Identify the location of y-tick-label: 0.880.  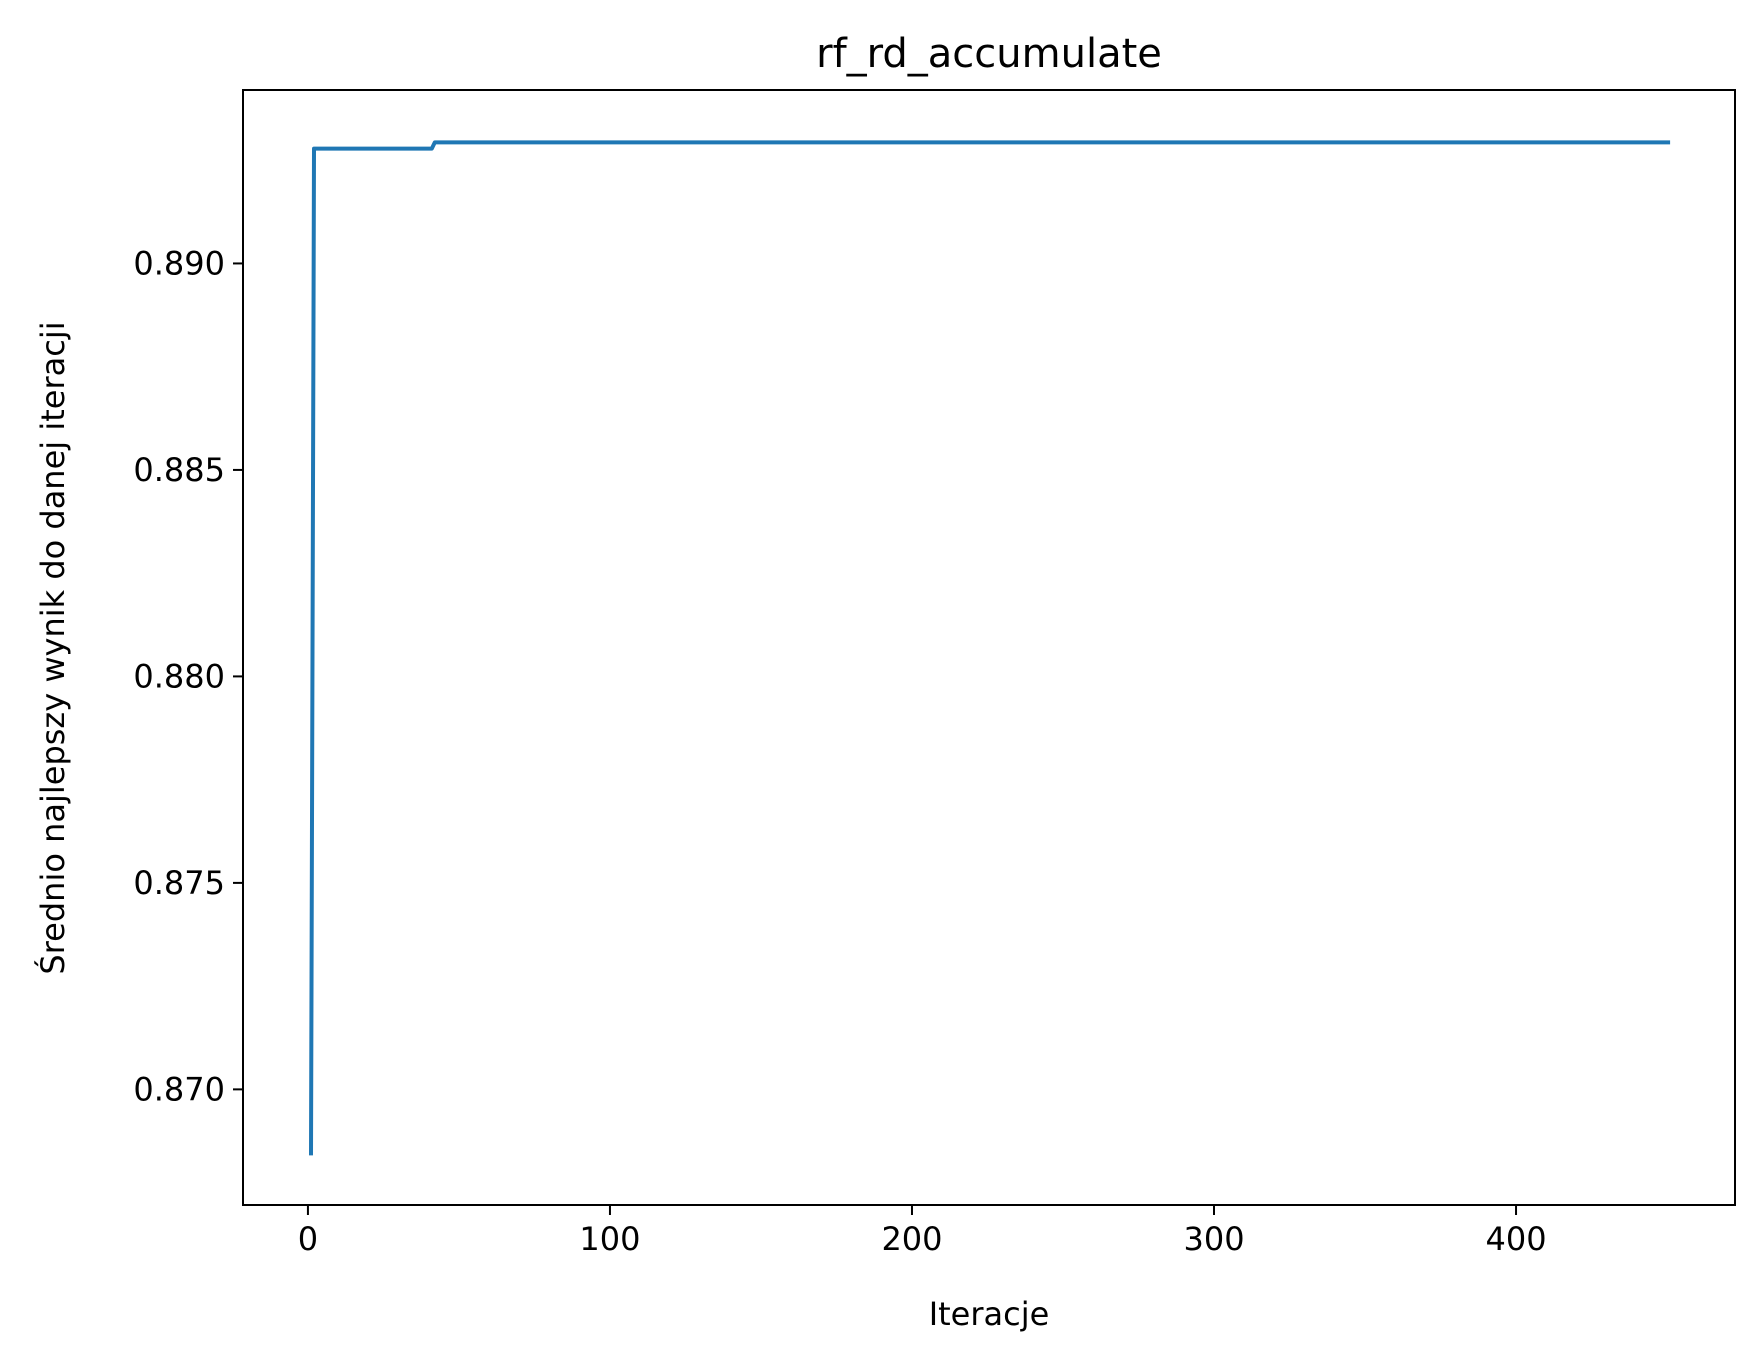
(179, 676).